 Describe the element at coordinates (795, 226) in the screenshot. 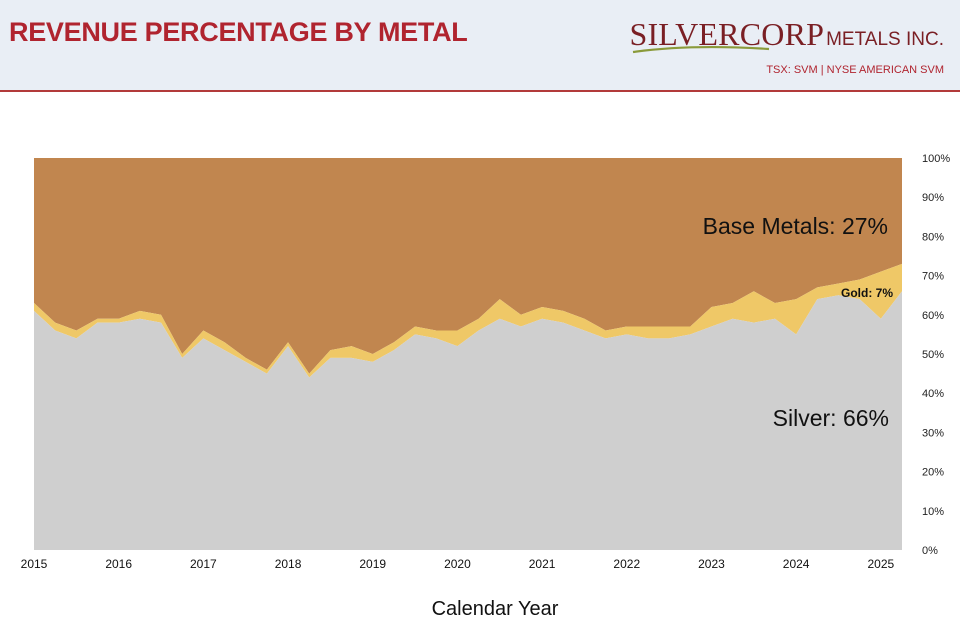

I see `label-base-metals: Base Metals: 27%` at that location.